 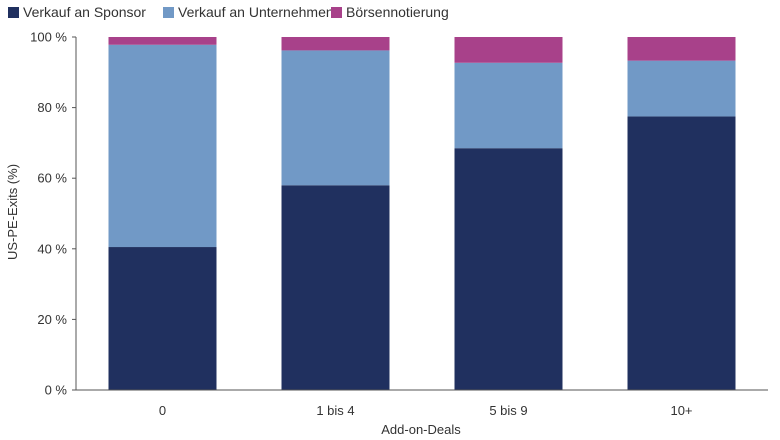 What do you see at coordinates (52, 248) in the screenshot?
I see `y-tick-label: 40 %` at bounding box center [52, 248].